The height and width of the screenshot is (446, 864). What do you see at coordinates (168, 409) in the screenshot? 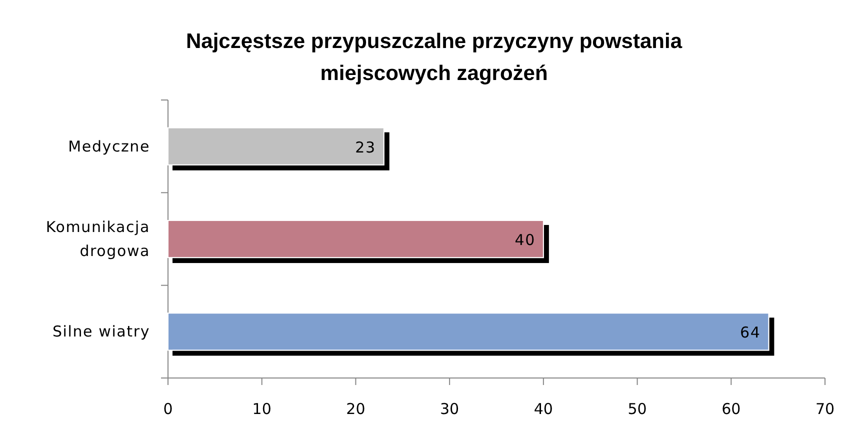
I see `x-tick-label: 0` at bounding box center [168, 409].